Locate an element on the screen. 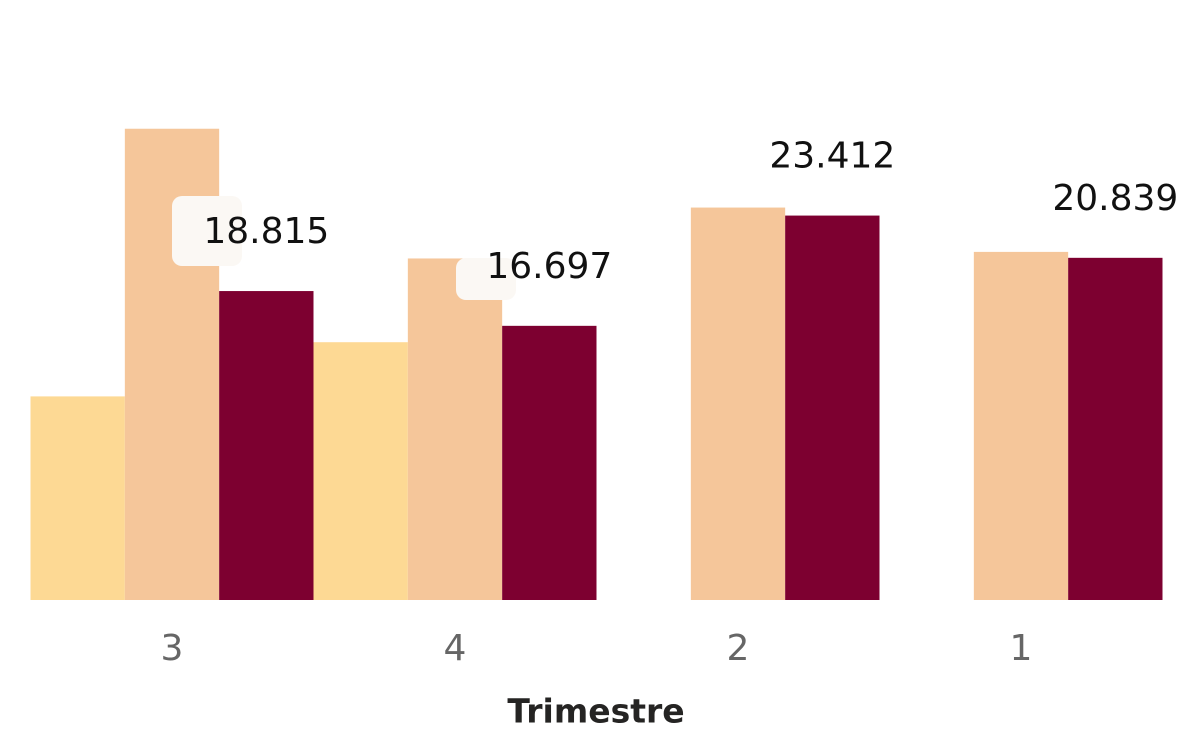 This screenshot has height=733, width=1185. data-label: 20.839 is located at coordinates (1115, 198).